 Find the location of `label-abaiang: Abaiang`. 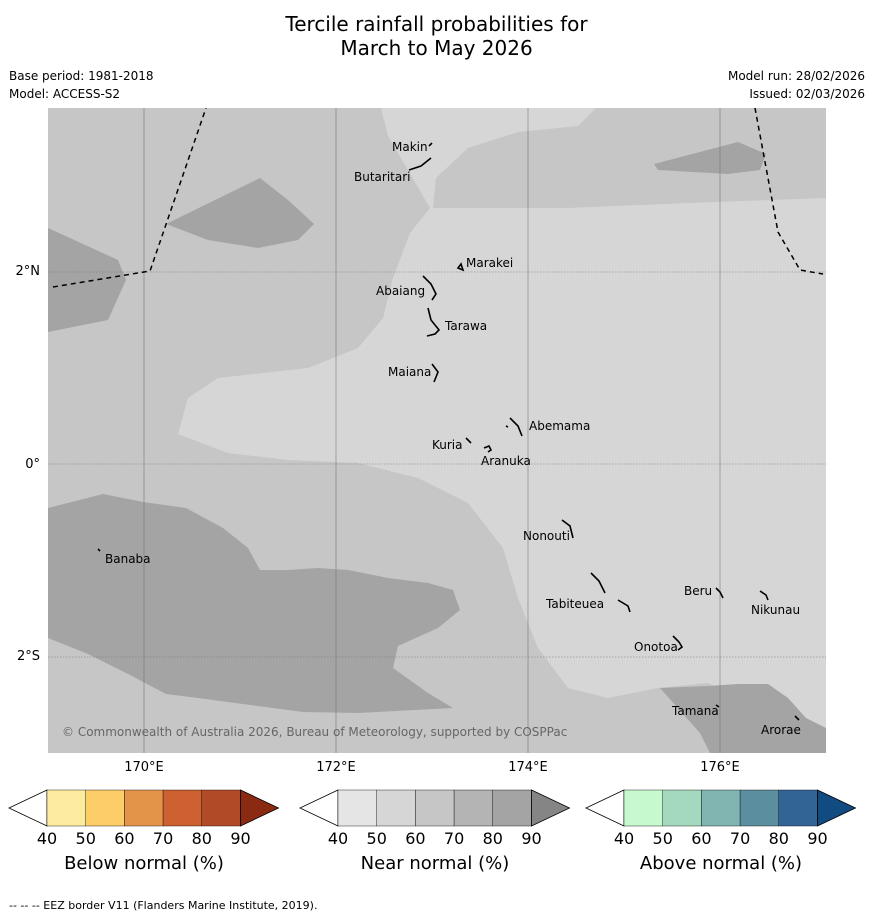

label-abaiang: Abaiang is located at coordinates (400, 291).